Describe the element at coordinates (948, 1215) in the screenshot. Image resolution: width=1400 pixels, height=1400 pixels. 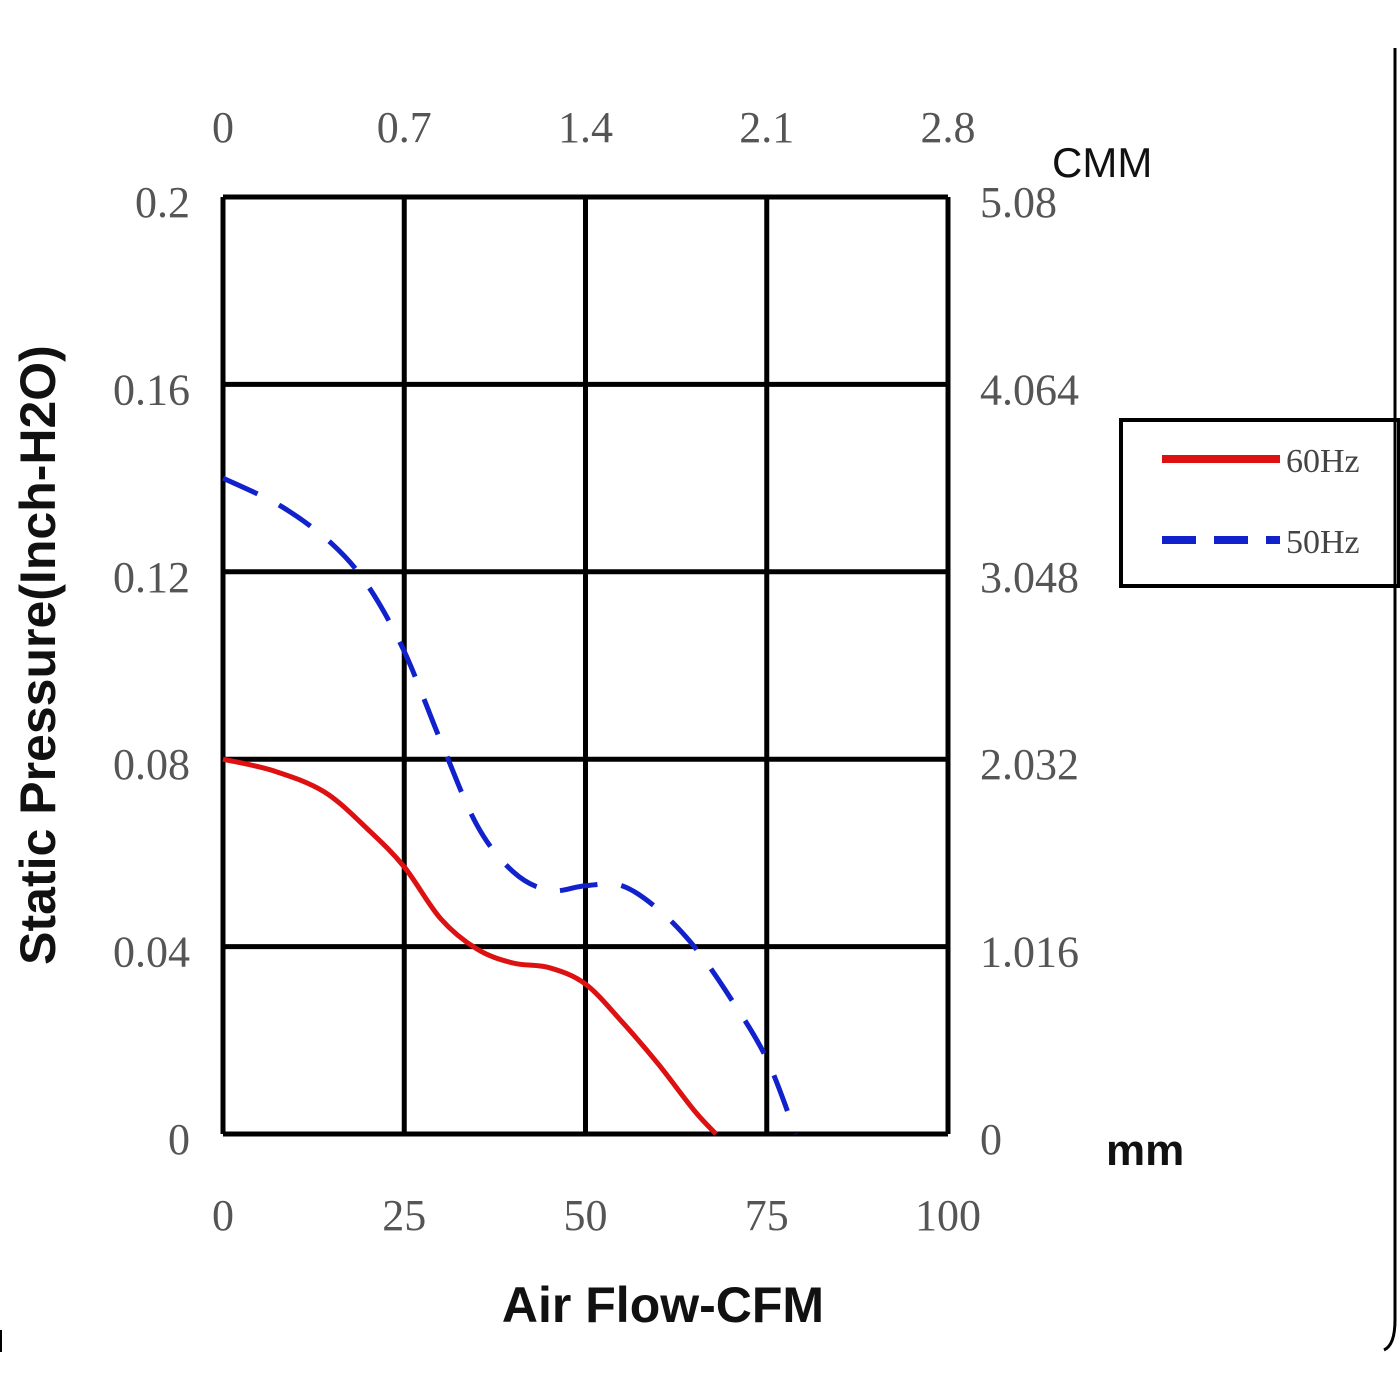
I see `x-tick-label: 100` at that location.